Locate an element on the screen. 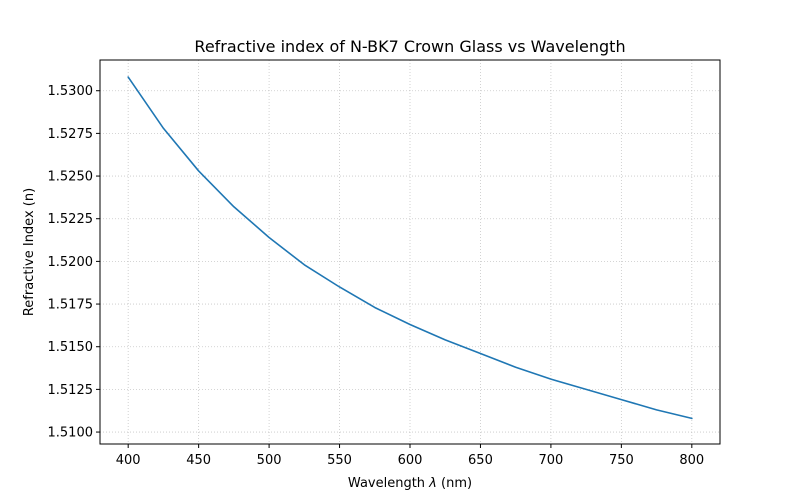 The image size is (800, 500). y-tick-label: 1.5250 is located at coordinates (71, 177).